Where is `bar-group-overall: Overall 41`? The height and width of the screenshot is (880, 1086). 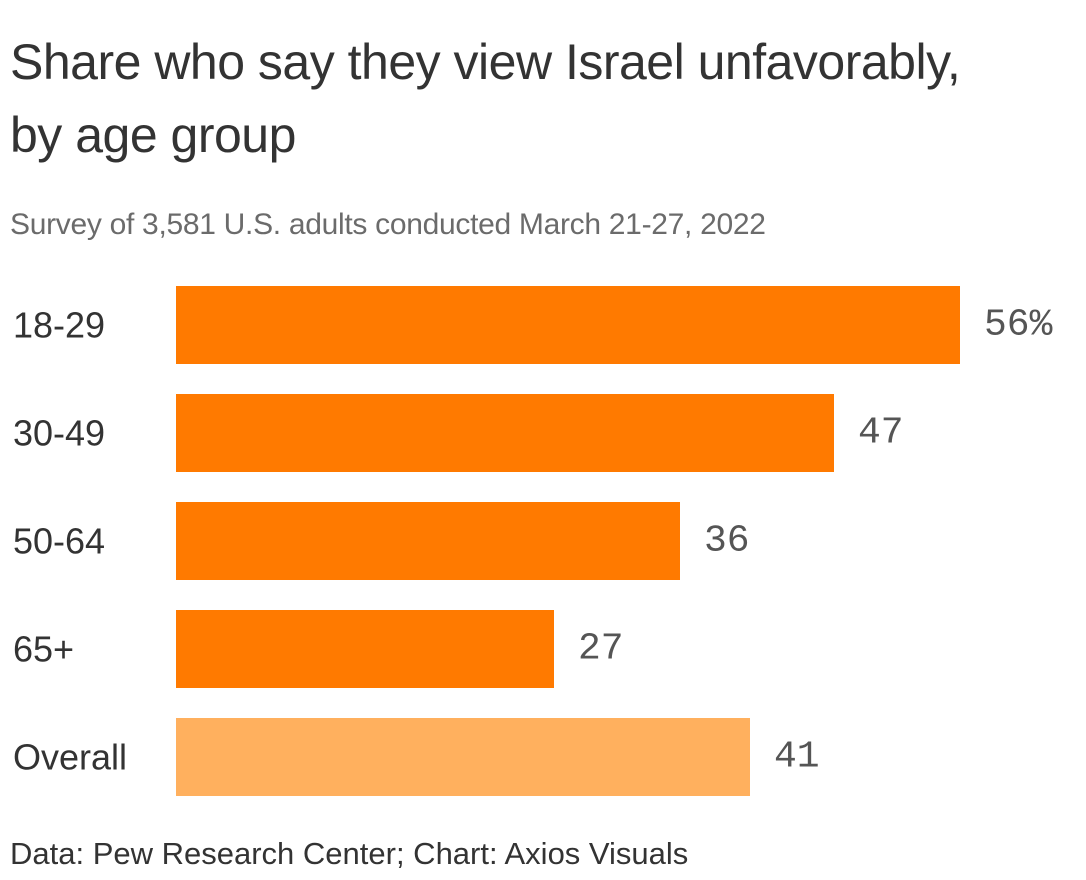 bar-group-overall: Overall 41 is located at coordinates (416, 757).